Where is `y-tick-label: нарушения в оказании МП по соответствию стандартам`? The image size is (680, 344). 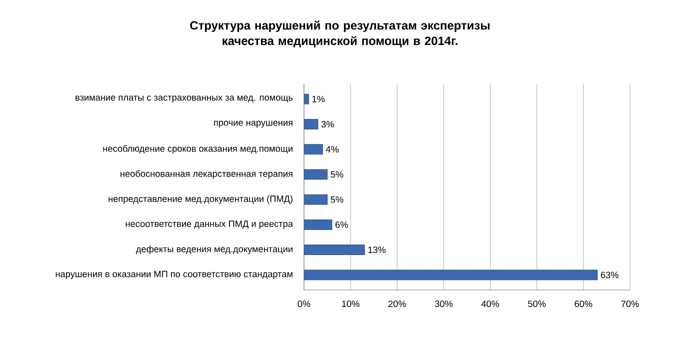
y-tick-label: нарушения в оказании МП по соответствию стандартам is located at coordinates (174, 275).